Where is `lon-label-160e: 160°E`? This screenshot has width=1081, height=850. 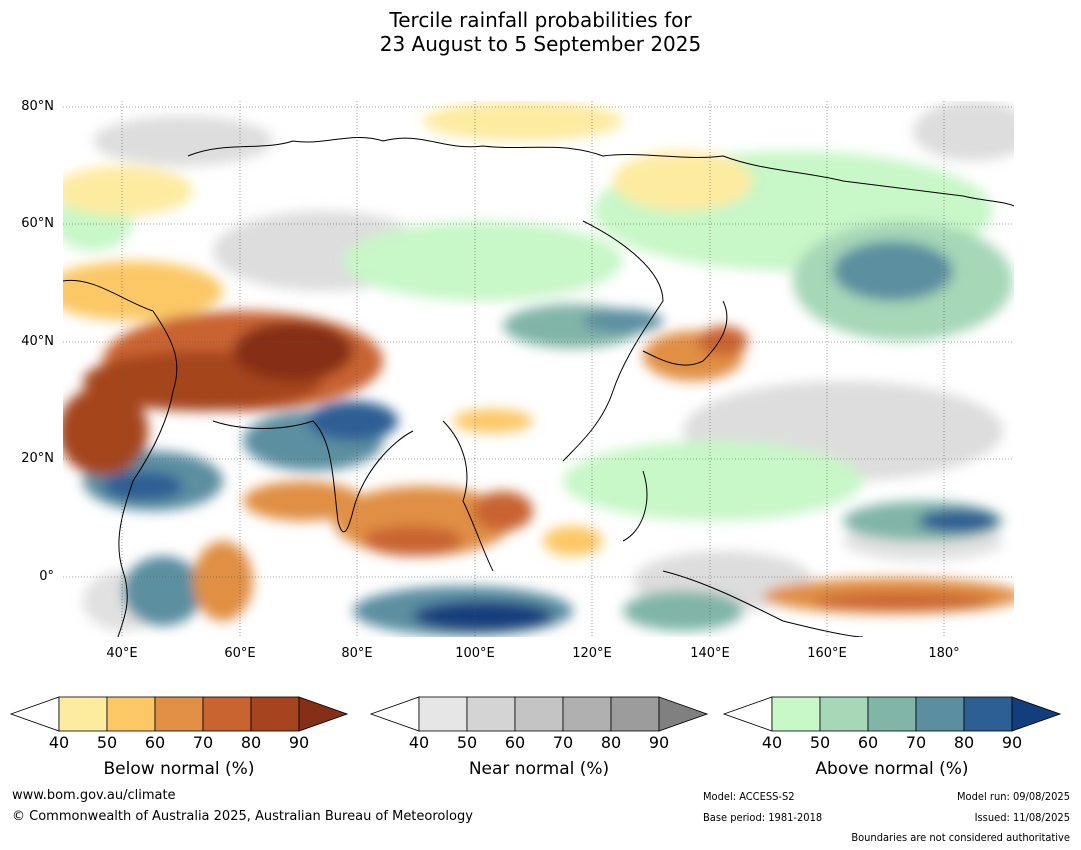 lon-label-160e: 160°E is located at coordinates (827, 653).